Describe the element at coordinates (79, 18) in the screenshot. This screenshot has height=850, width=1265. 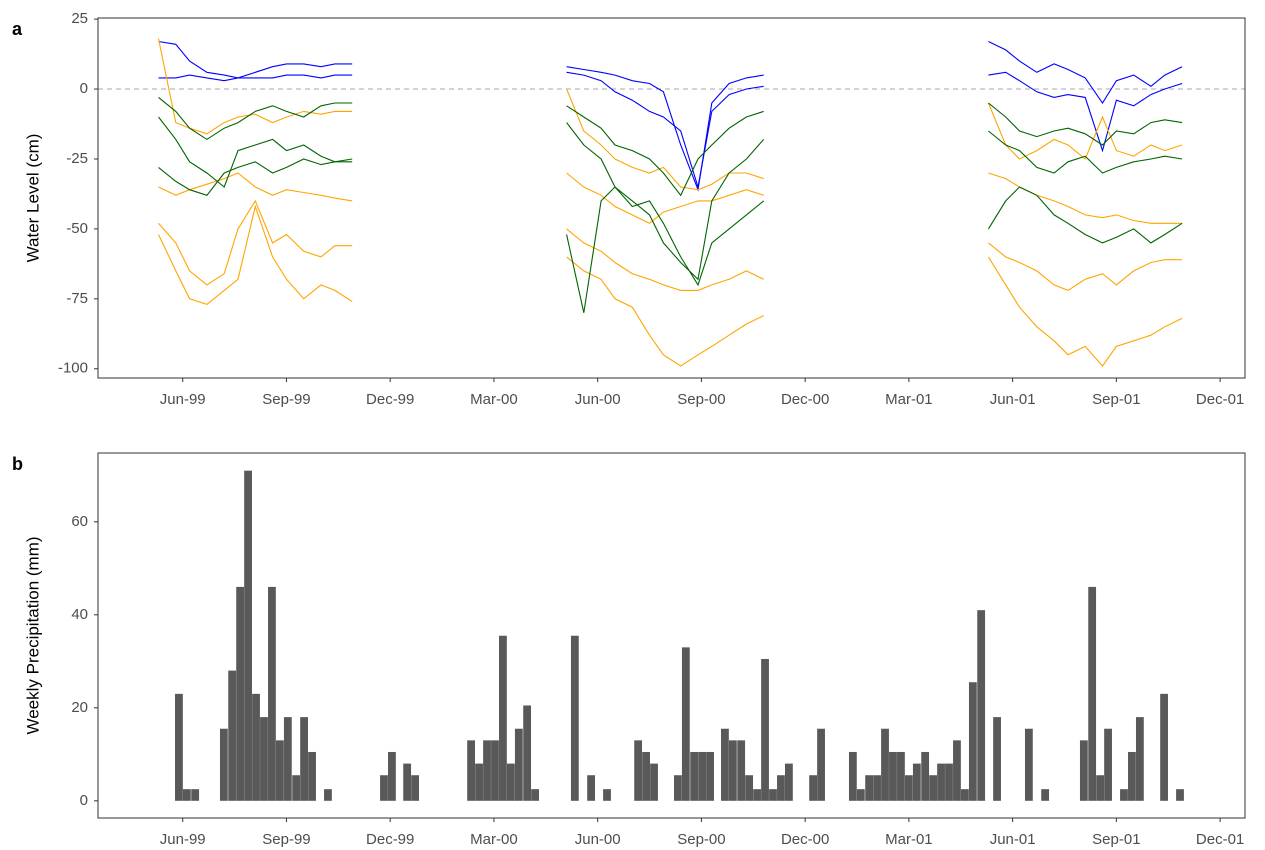
I see `y-tick-label: 25` at that location.